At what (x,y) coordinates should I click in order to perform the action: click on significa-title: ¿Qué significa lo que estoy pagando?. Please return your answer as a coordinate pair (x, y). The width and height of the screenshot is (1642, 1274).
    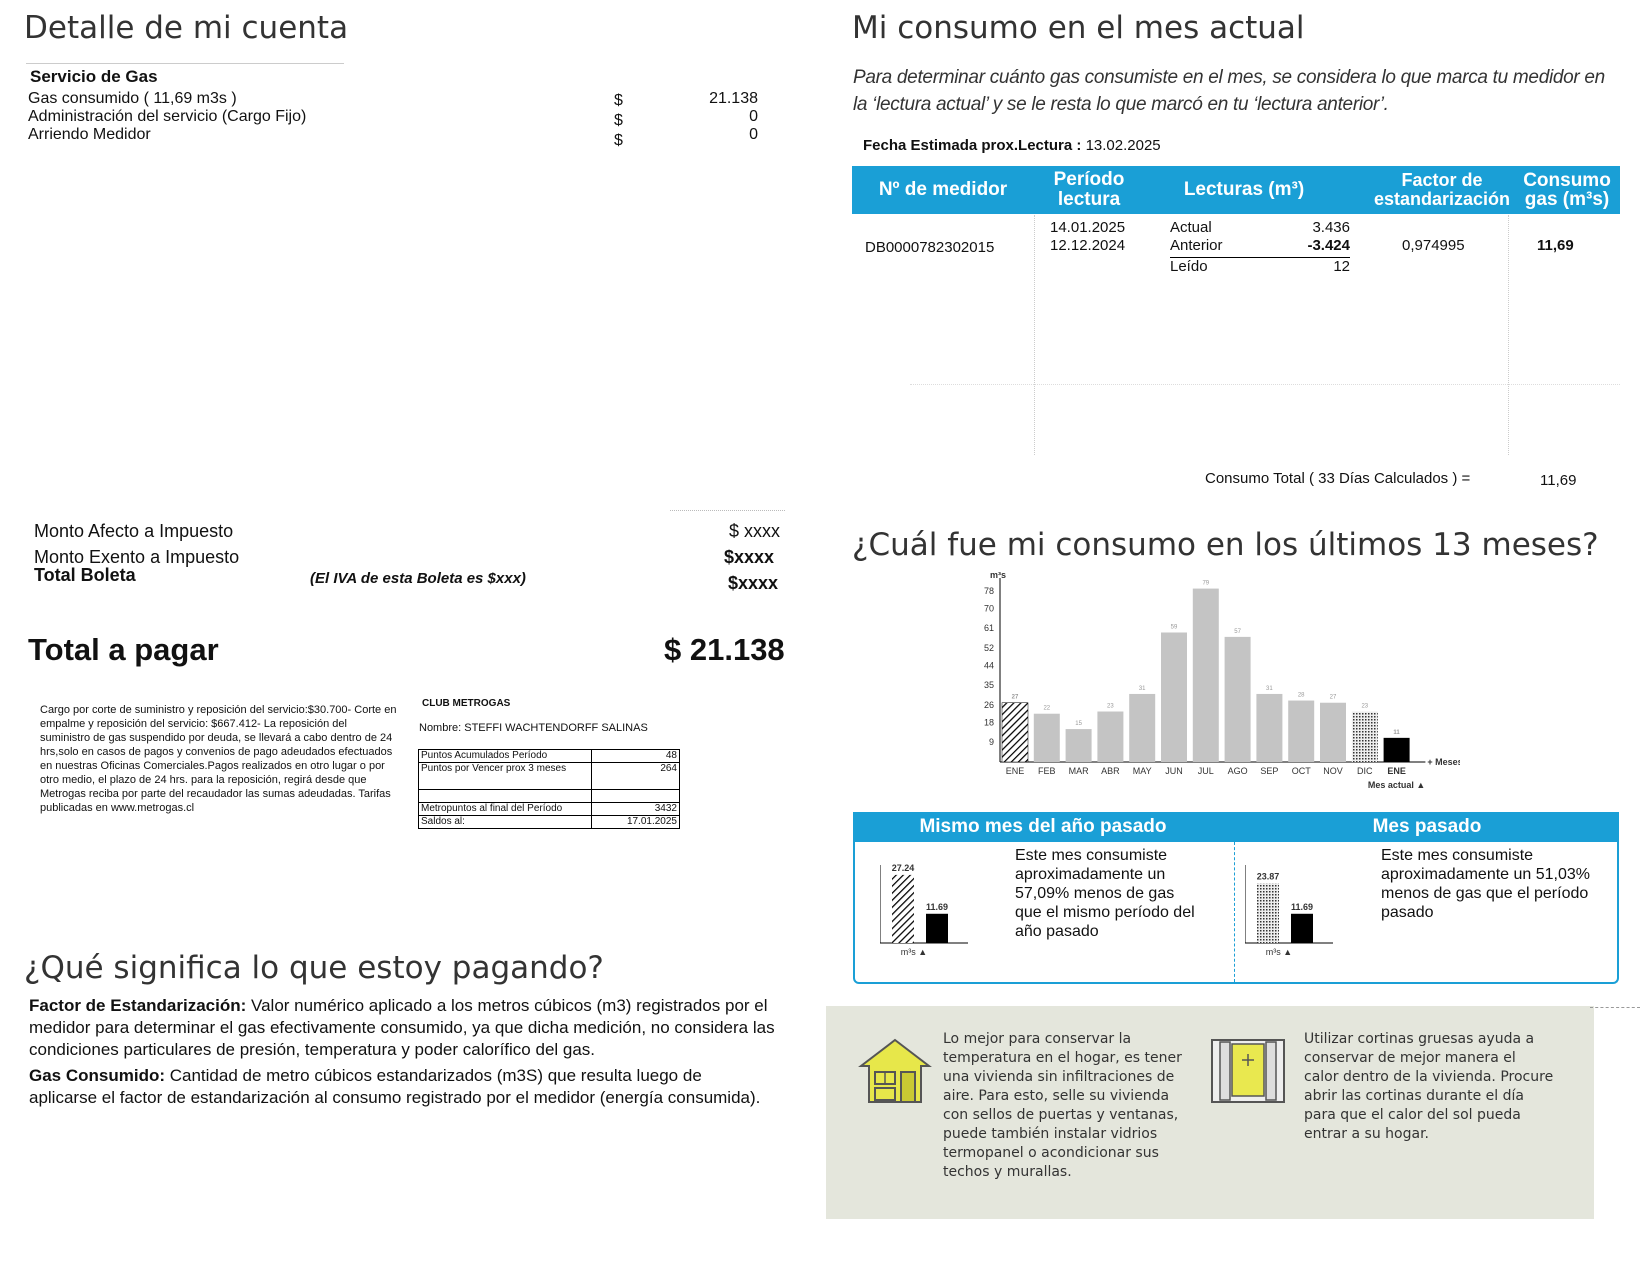
    Looking at the image, I should click on (314, 968).